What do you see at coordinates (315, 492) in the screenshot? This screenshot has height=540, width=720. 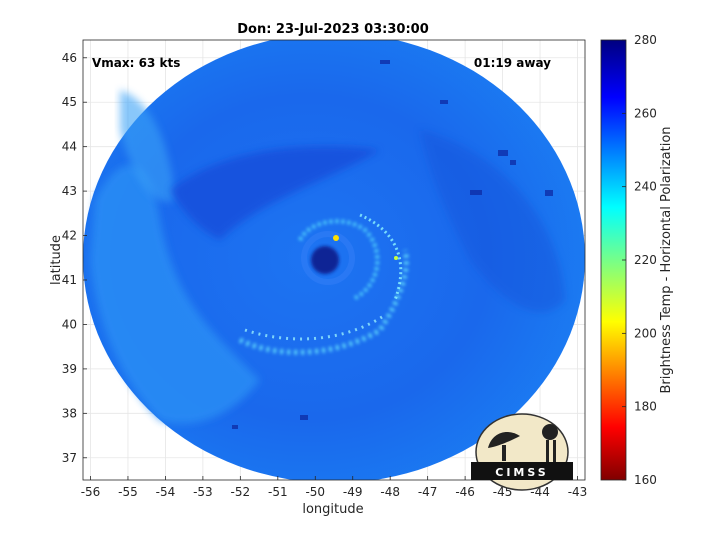 I see `x-tick-label: -50` at bounding box center [315, 492].